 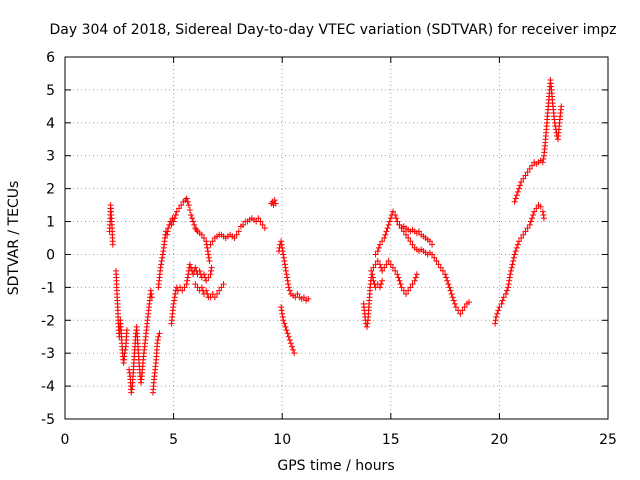 I want to click on y-tick-label: 1, so click(x=50, y=223).